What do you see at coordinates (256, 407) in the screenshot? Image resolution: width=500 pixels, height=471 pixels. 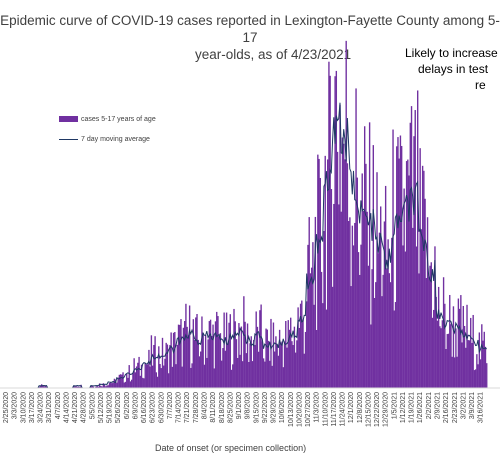 I see `x-tick-label: 9/15/2020` at bounding box center [256, 407].